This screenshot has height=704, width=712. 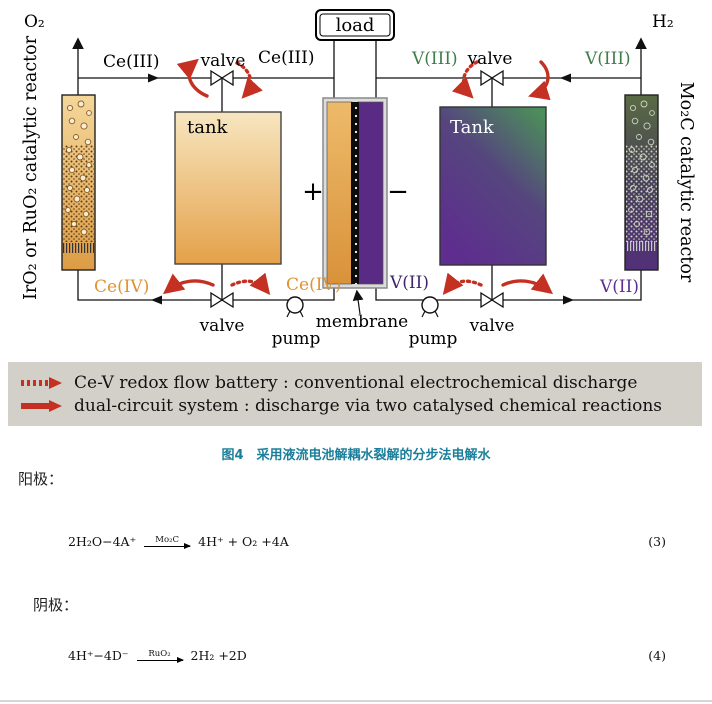 I want to click on left-reactor-column, so click(x=78, y=182).